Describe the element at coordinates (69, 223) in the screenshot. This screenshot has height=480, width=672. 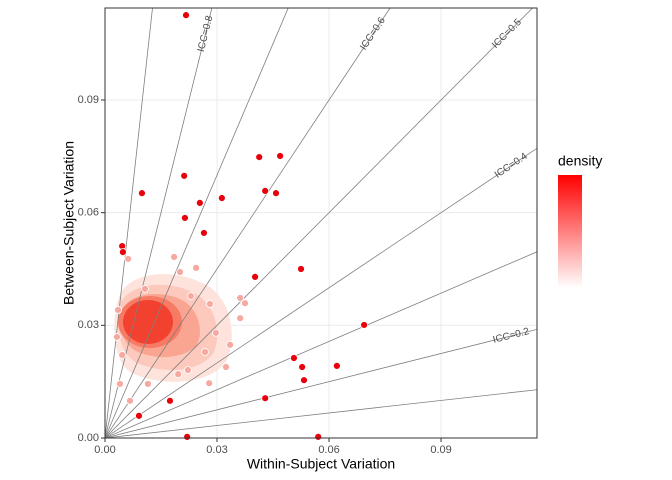
I see `y-axis-title: Between-Subject Variation` at that location.